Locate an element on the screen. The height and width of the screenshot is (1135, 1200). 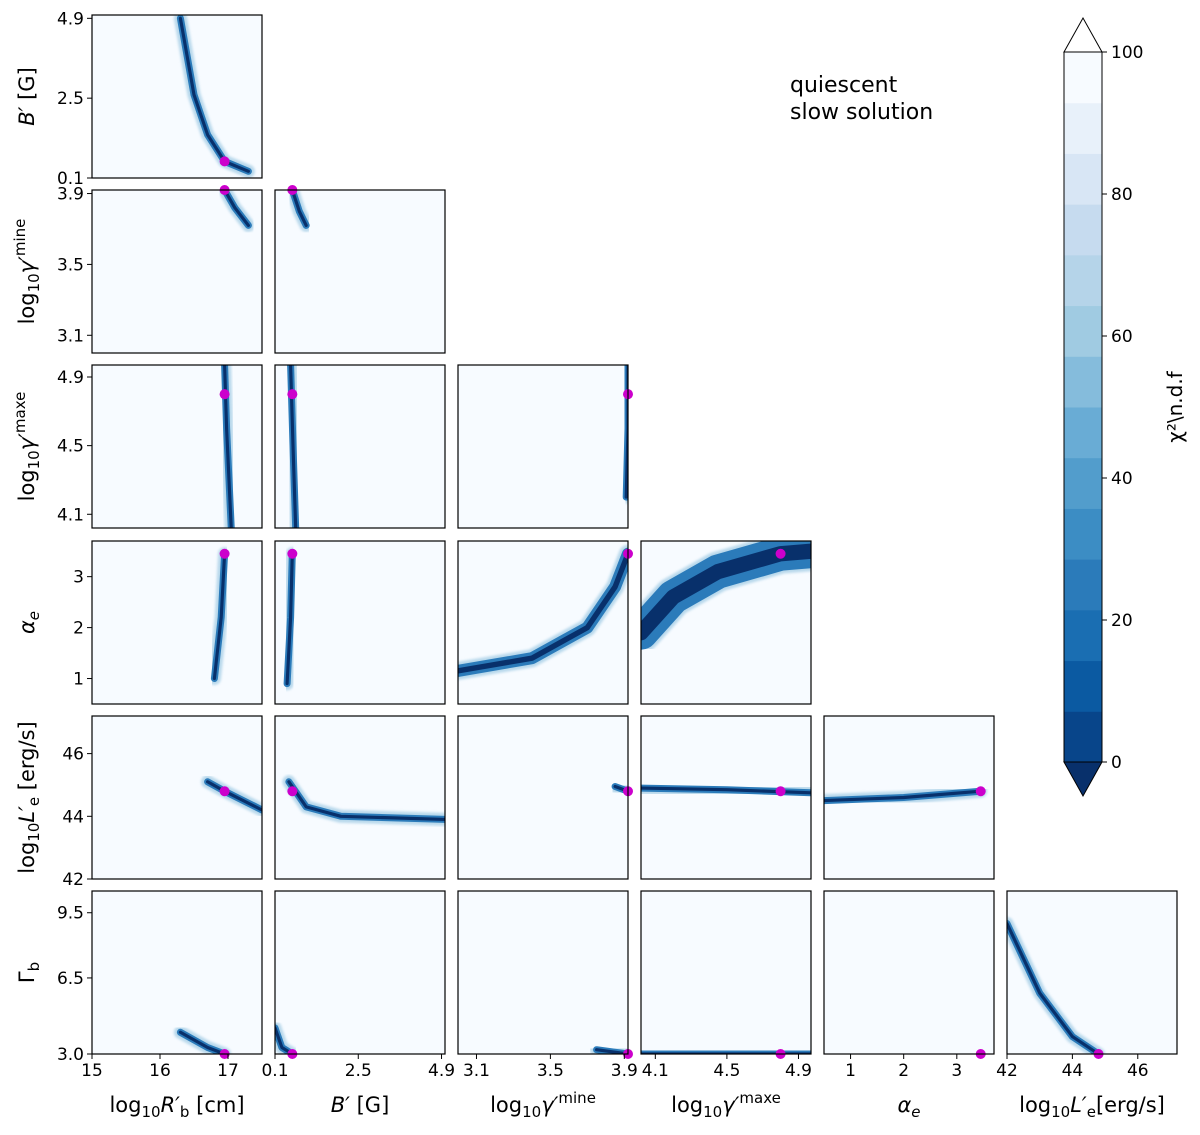
x-tick-label: 4.5 is located at coordinates (726, 1071).